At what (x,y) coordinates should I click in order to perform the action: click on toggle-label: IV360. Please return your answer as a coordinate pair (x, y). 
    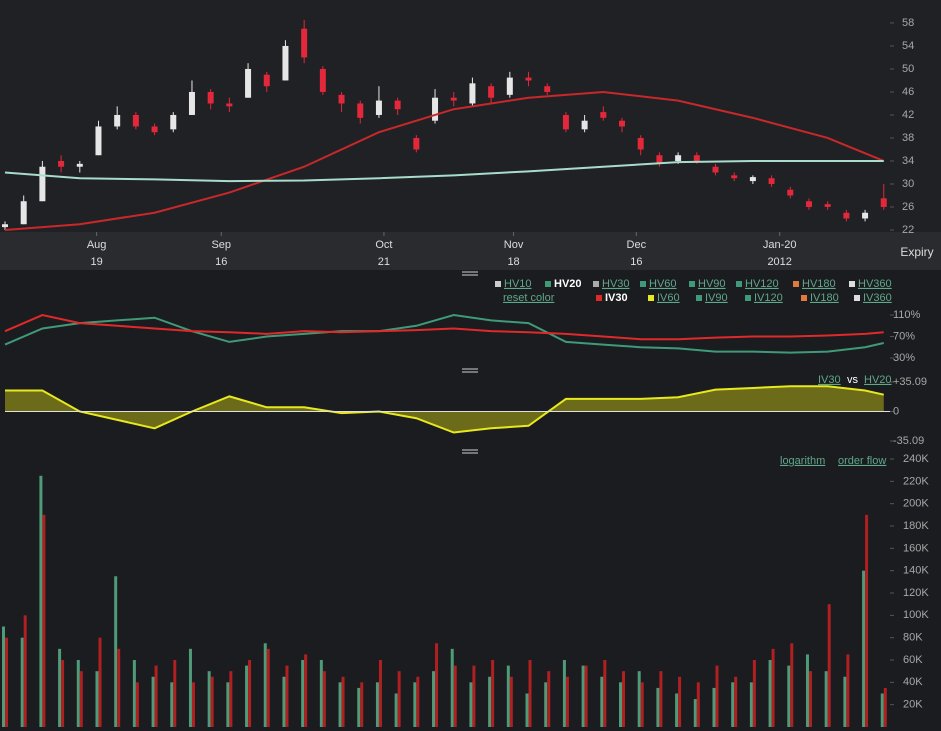
    Looking at the image, I should click on (877, 298).